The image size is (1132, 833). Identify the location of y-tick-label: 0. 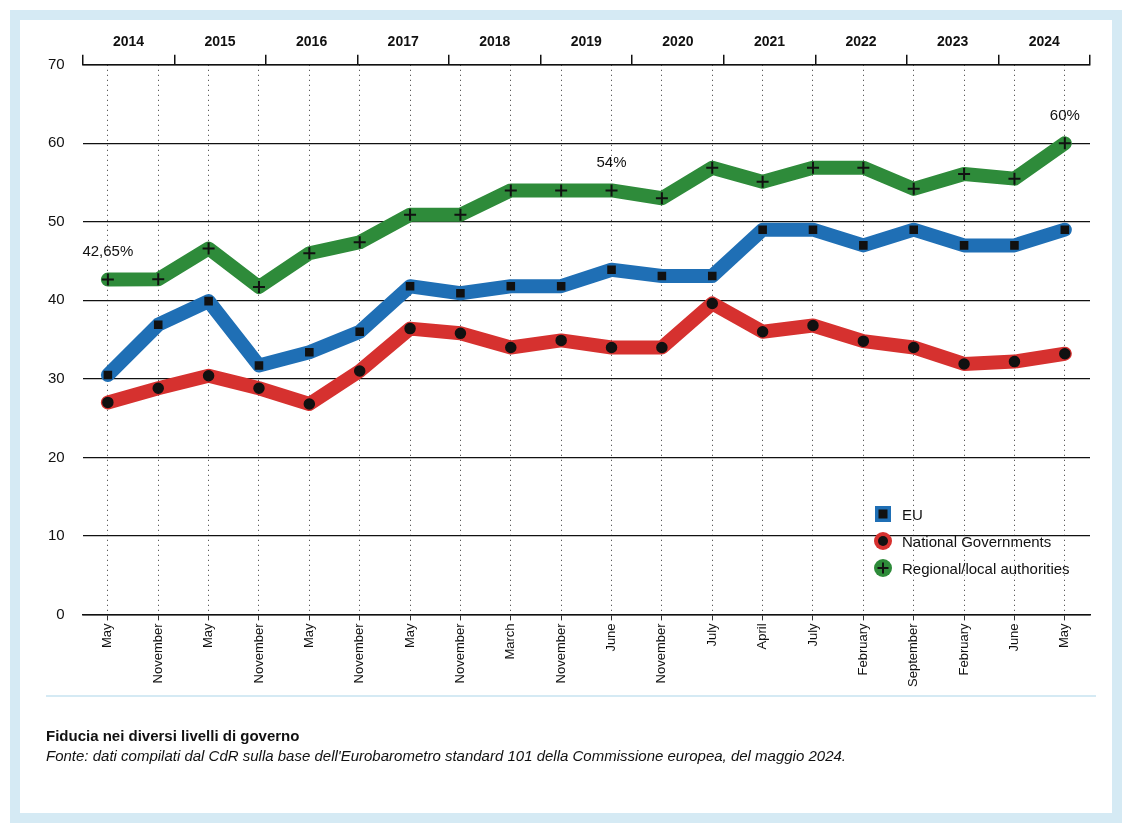
(60, 613).